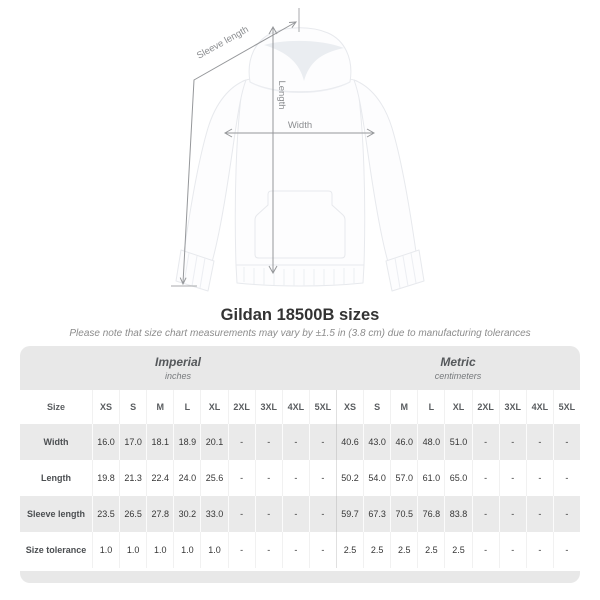  Describe the element at coordinates (403, 442) in the screenshot. I see `table-cell: 46.0` at that location.